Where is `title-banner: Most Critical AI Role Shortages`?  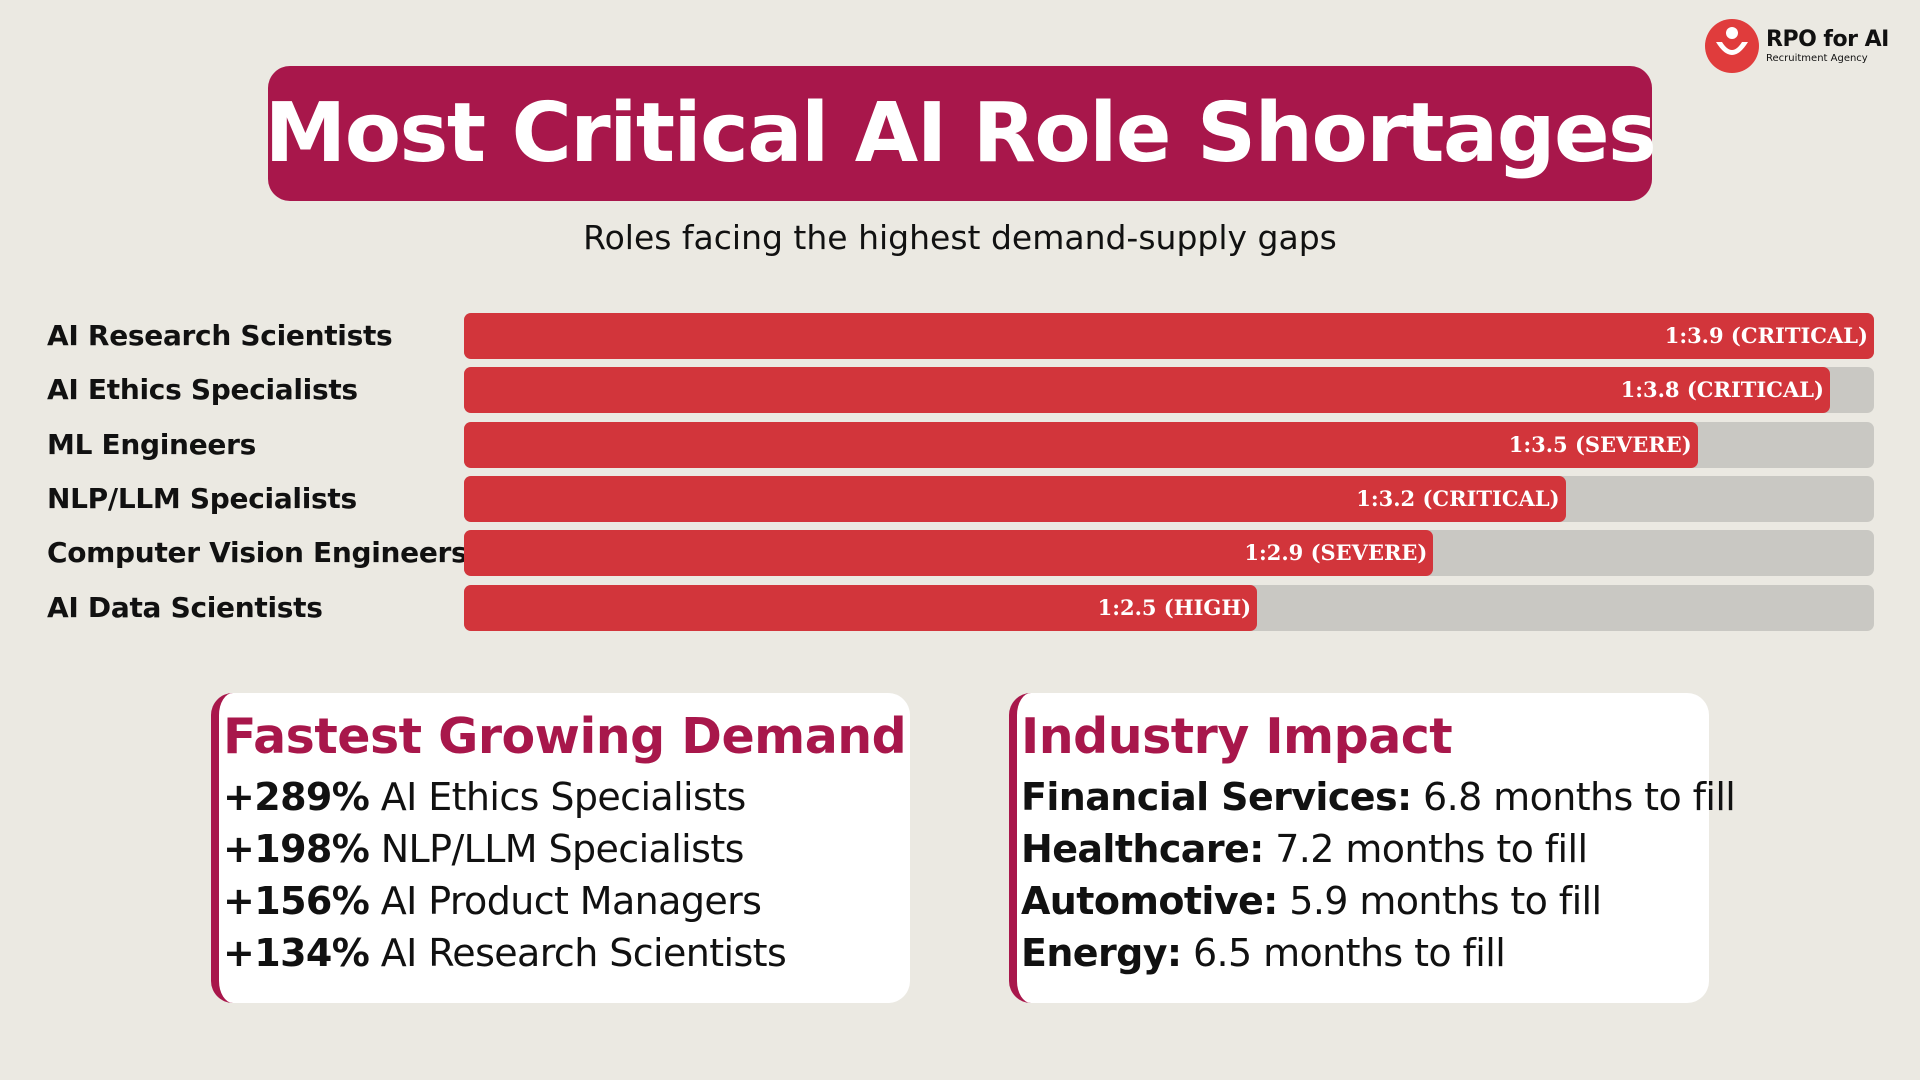
title-banner: Most Critical AI Role Shortages is located at coordinates (961, 133).